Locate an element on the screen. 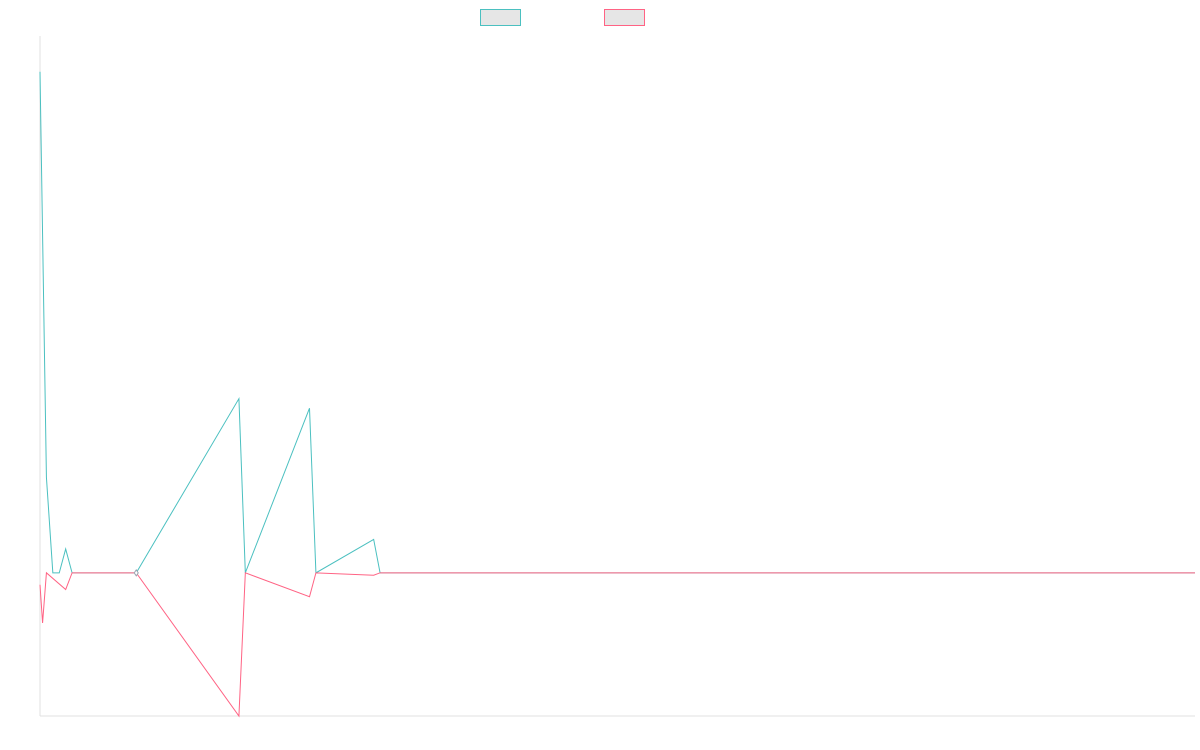  legend is located at coordinates (562, 17).